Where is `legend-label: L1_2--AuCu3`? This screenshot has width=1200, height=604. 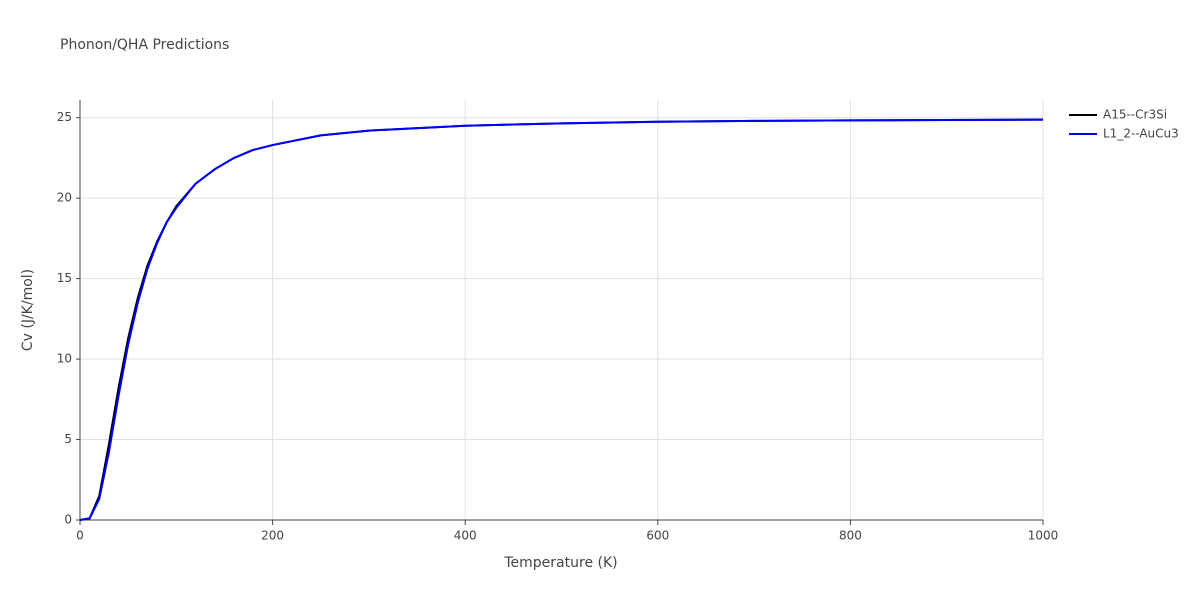 legend-label: L1_2--AuCu3 is located at coordinates (1141, 134).